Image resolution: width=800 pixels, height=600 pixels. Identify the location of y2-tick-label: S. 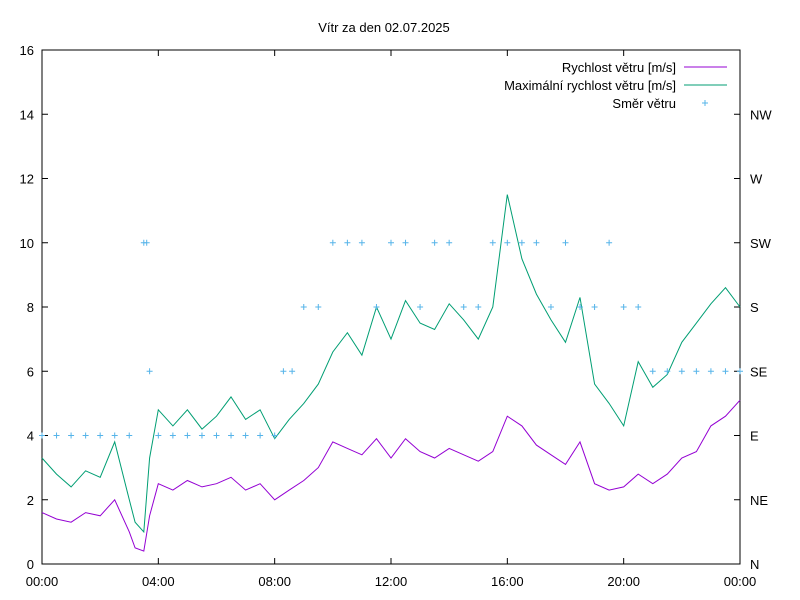
(754, 307).